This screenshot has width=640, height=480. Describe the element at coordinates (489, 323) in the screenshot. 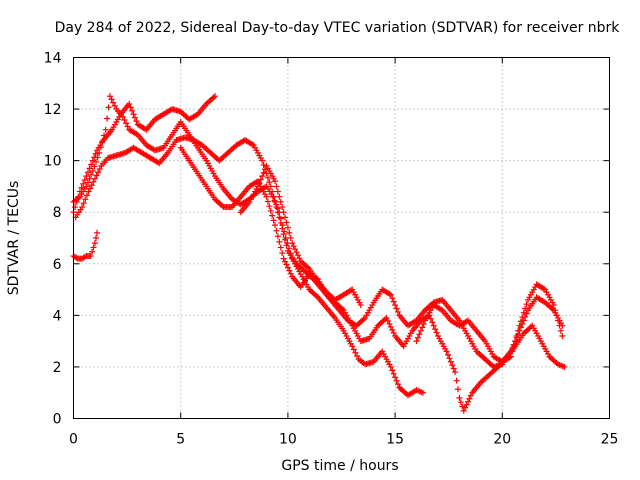

I see `series-trace-f` at that location.